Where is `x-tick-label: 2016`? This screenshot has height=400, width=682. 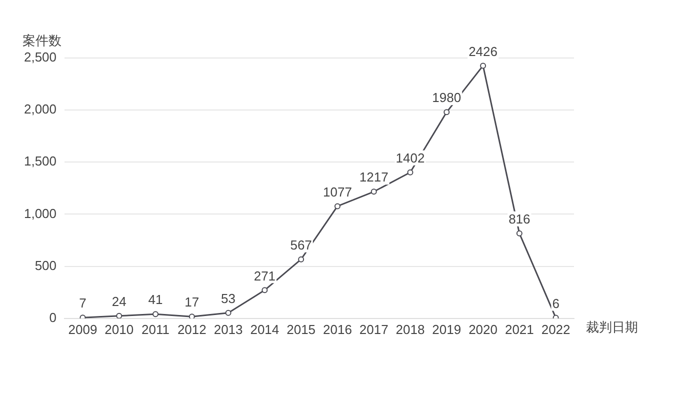 x-tick-label: 2016 is located at coordinates (337, 329).